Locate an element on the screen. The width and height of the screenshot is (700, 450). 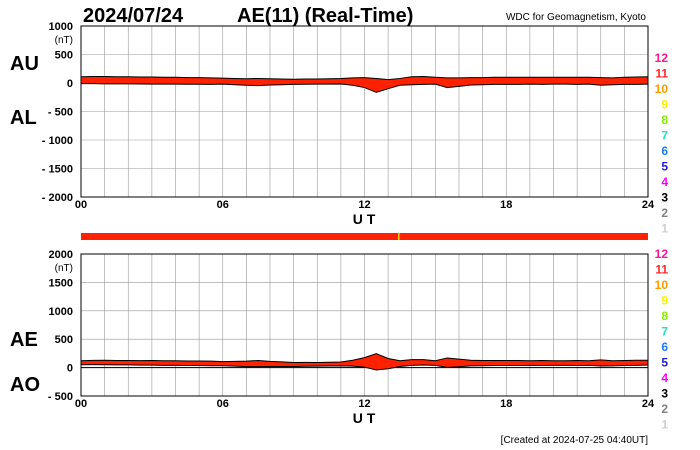
y-tick-label: - 2000 is located at coordinates (57, 198).